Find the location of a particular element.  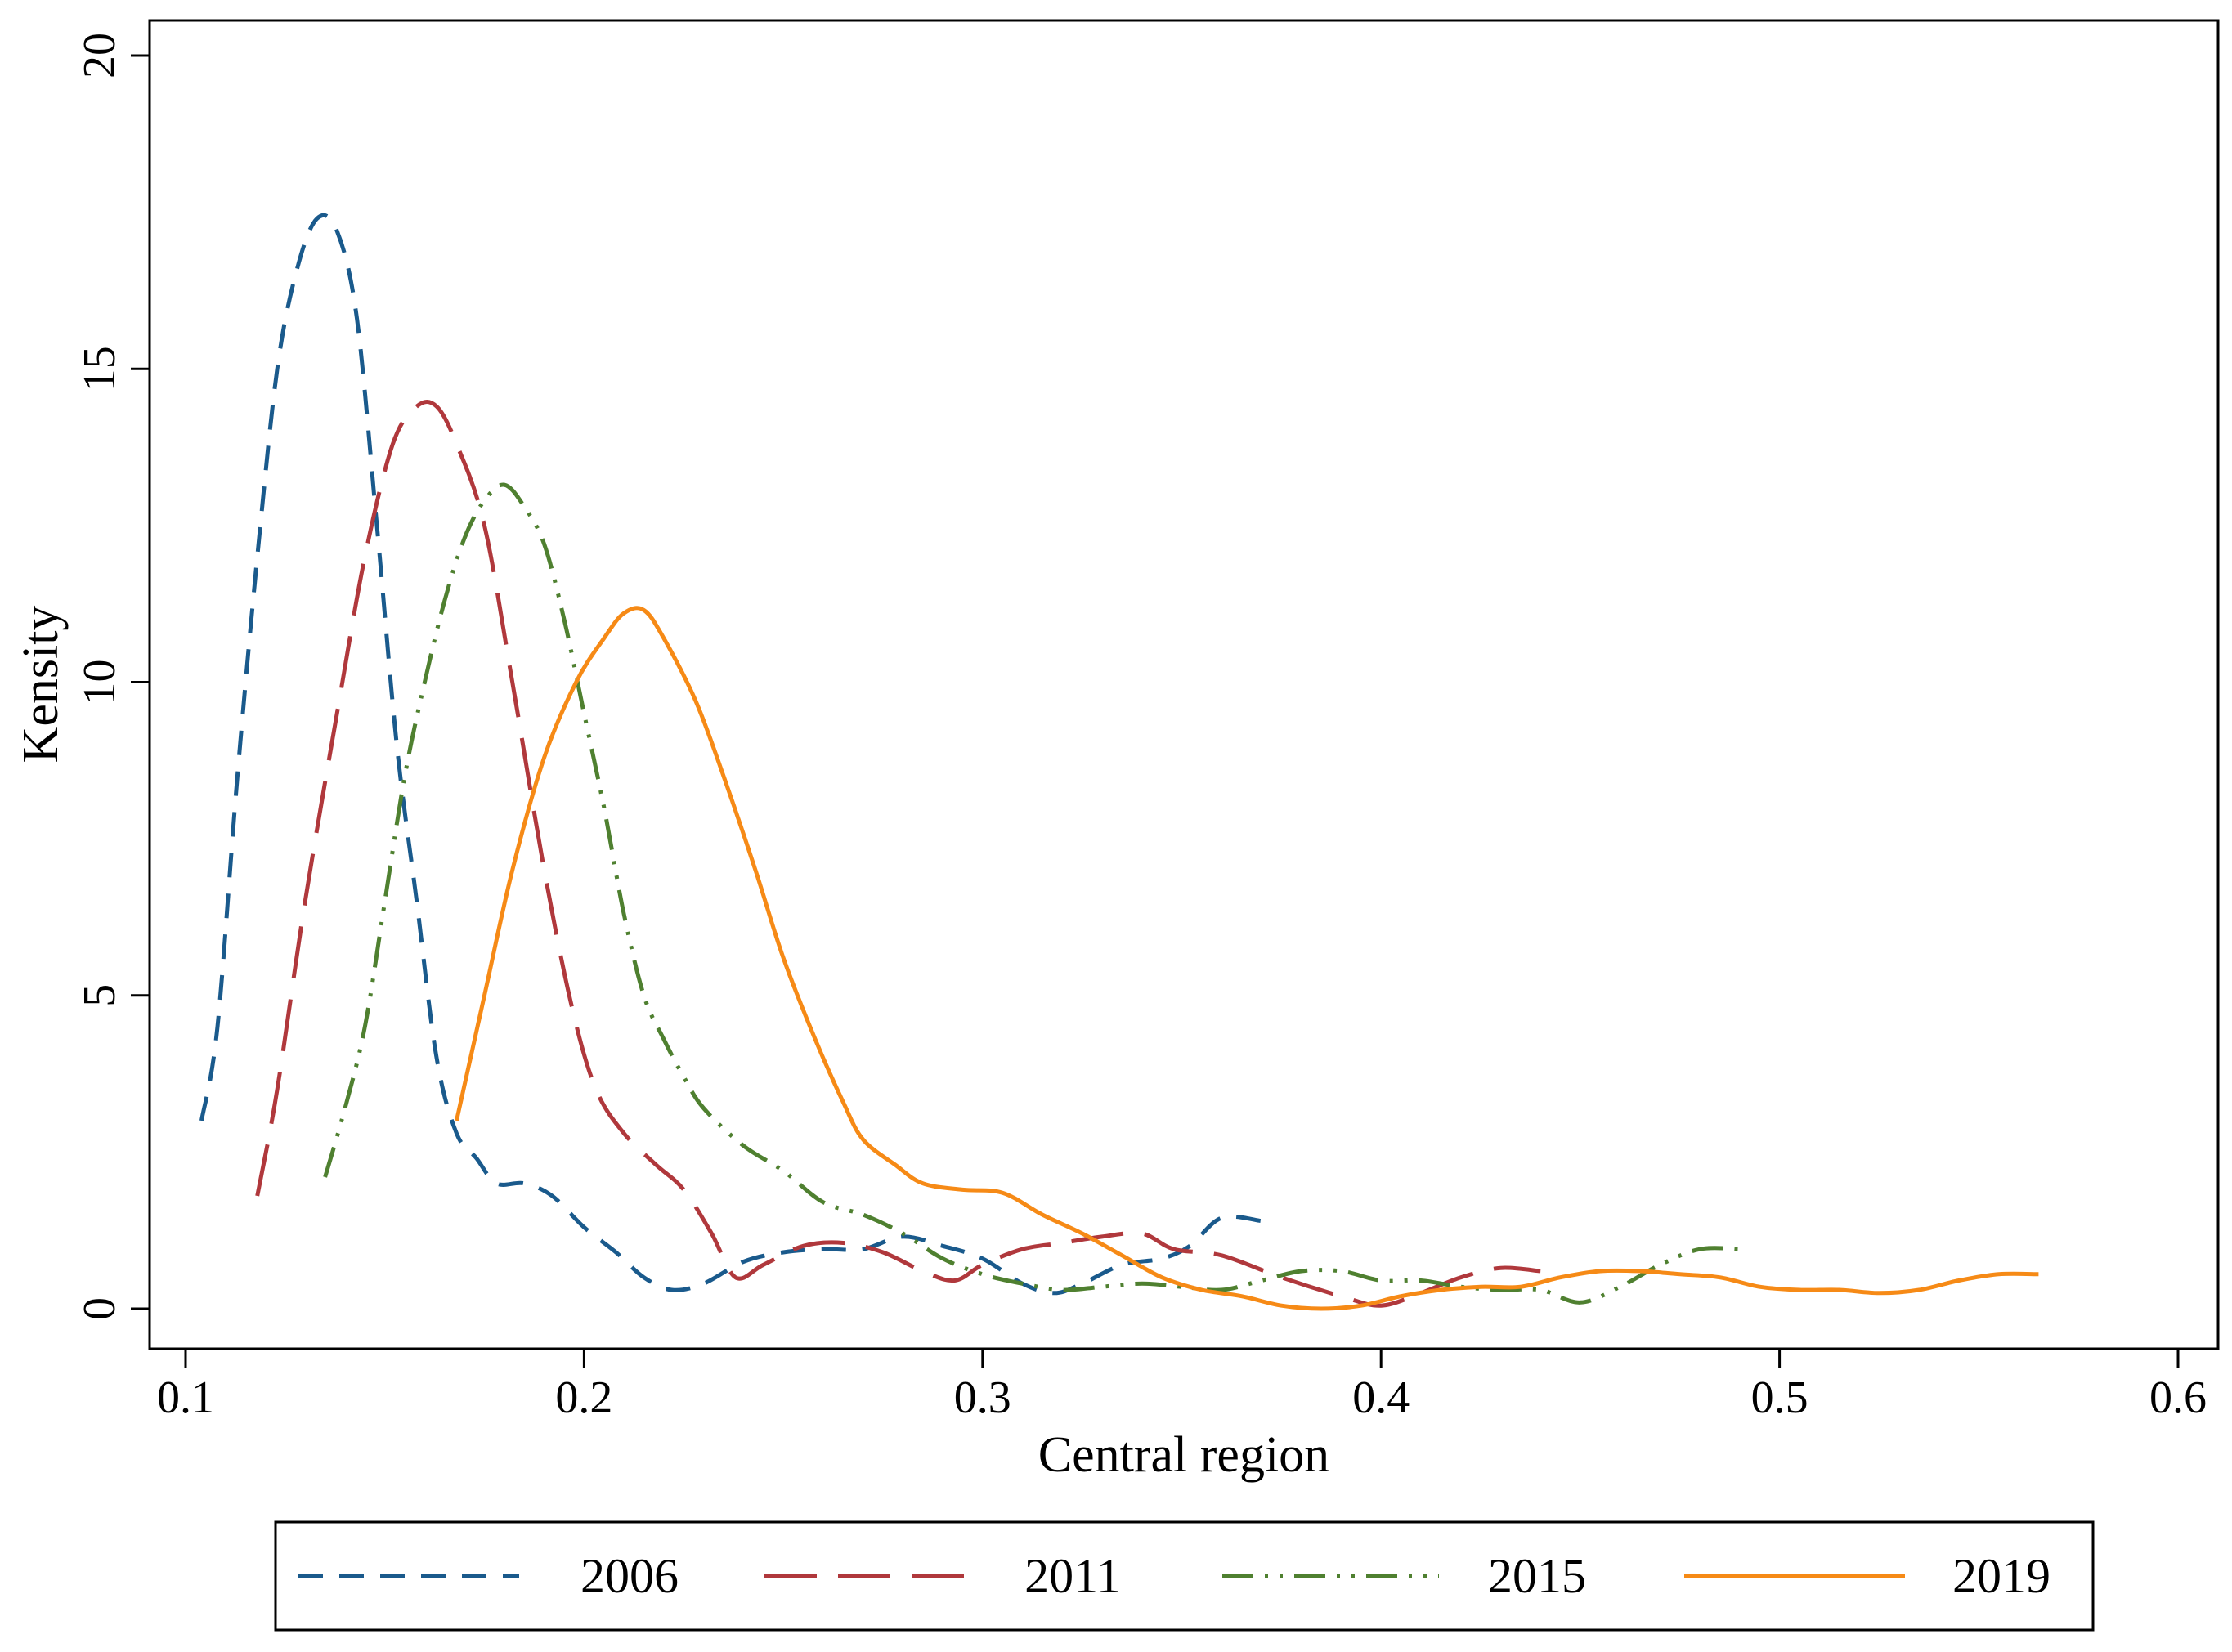

x-tick-label: 0.5 is located at coordinates (1779, 1397).